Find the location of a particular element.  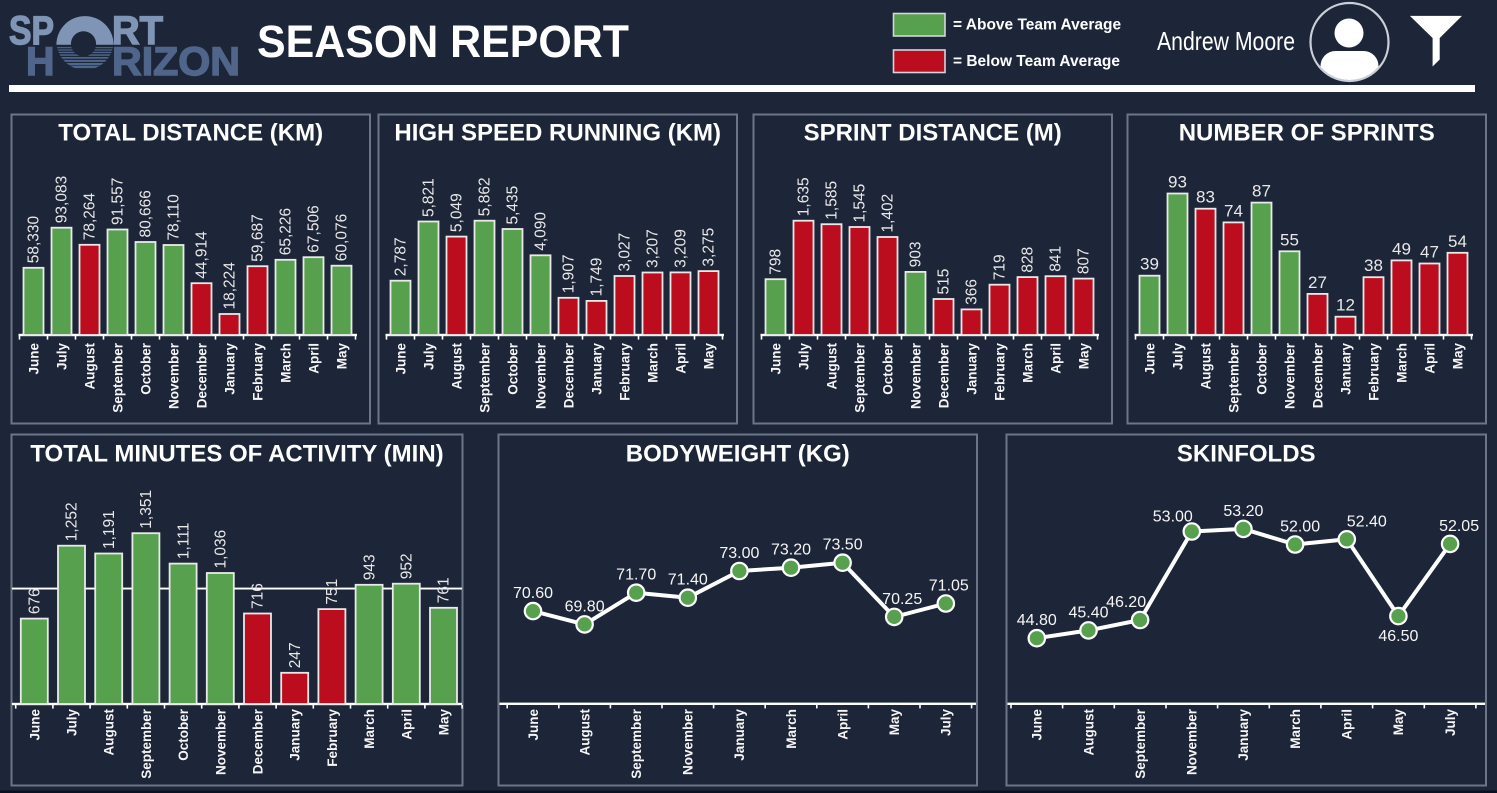

svg-text: 798 is located at coordinates (776, 262).